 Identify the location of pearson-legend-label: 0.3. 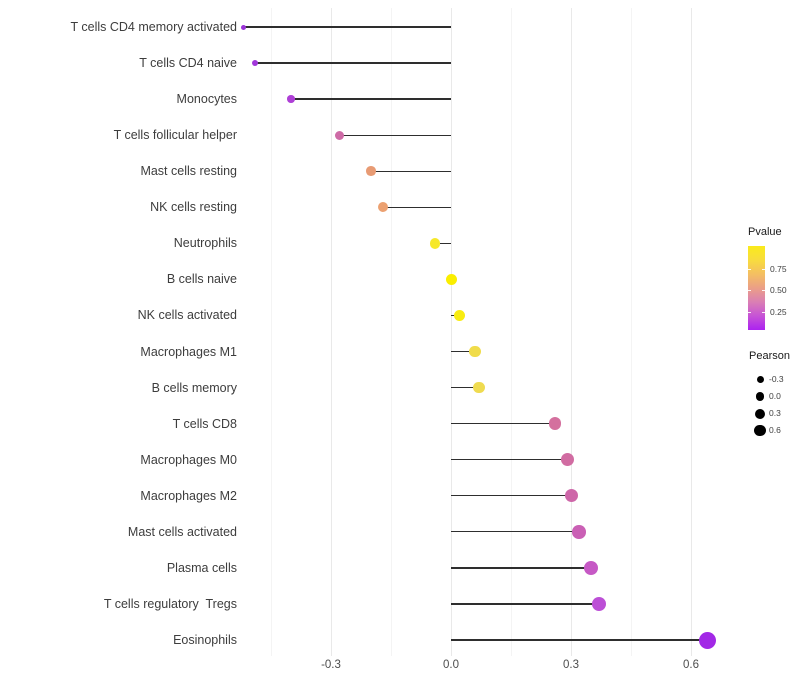
(775, 413).